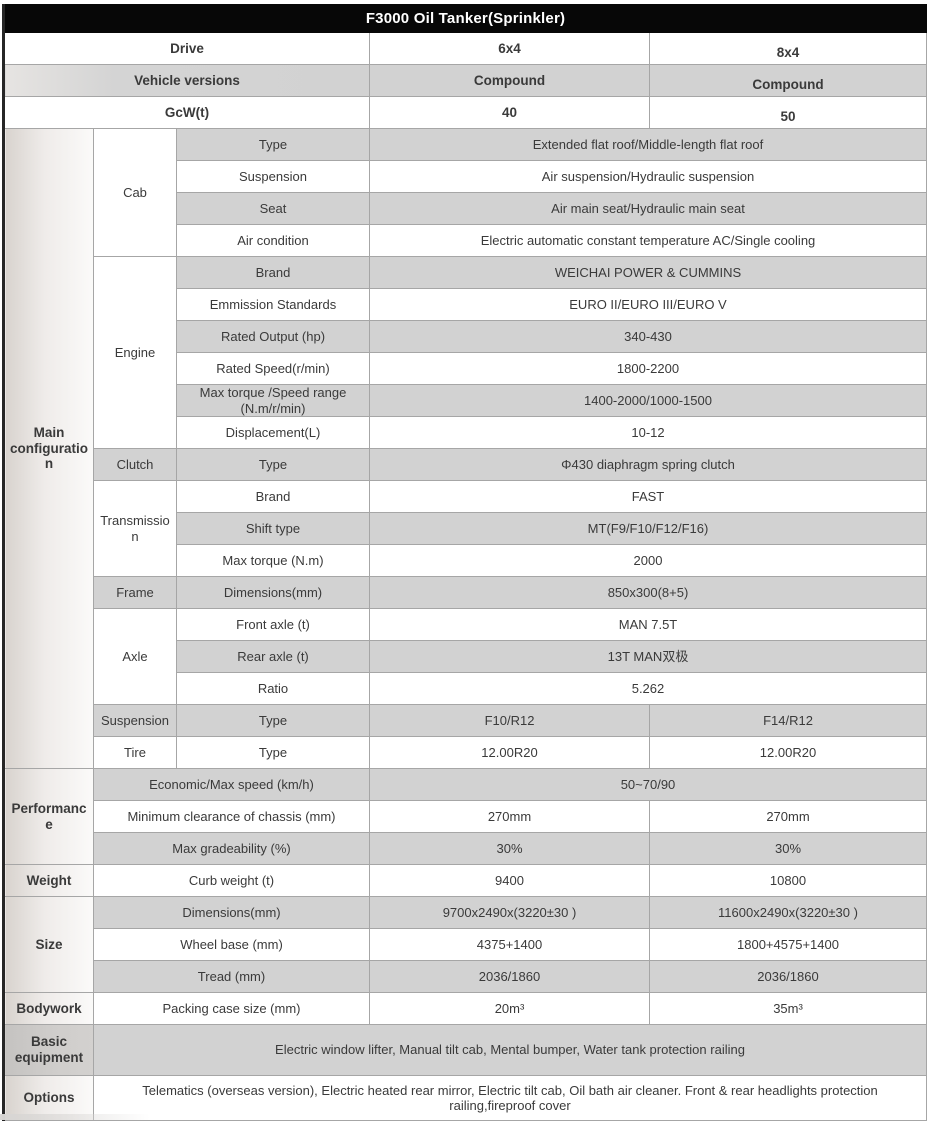 The image size is (930, 1121). What do you see at coordinates (231, 944) in the screenshot?
I see `property-label: Wheel base (mm)` at bounding box center [231, 944].